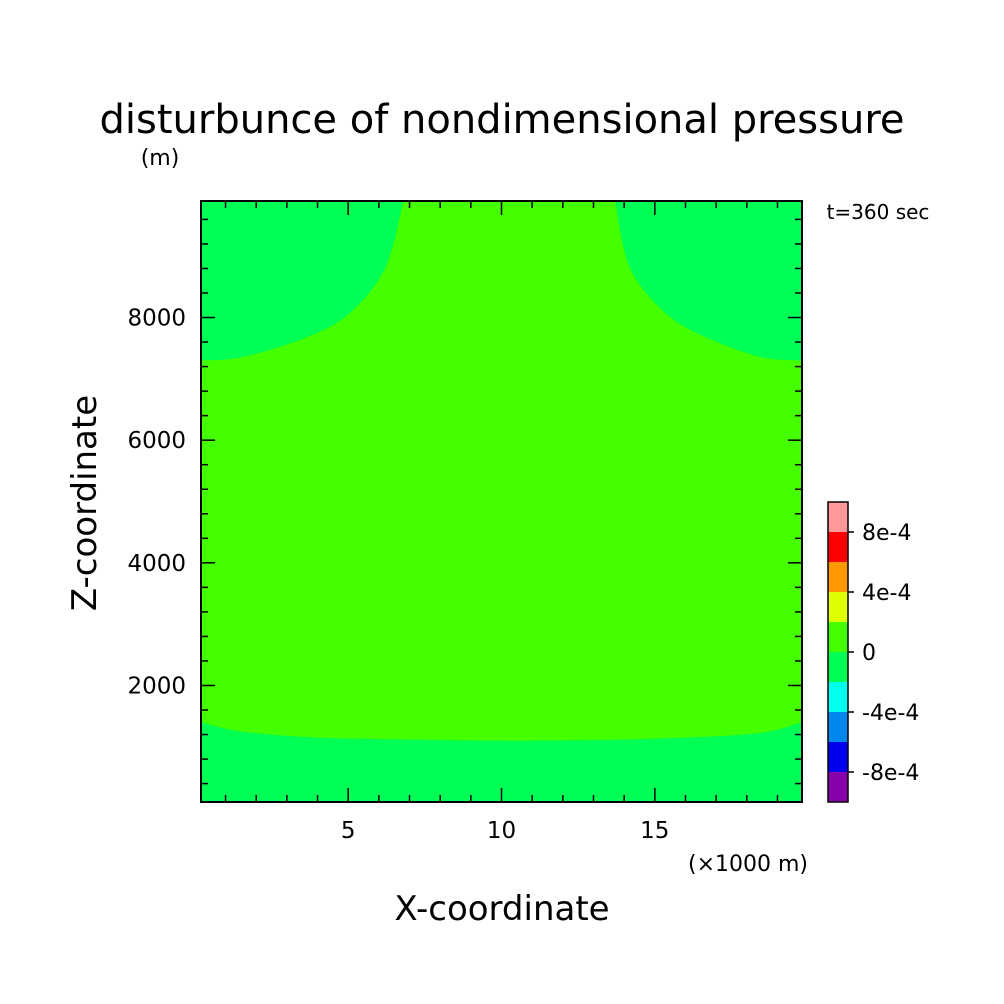  I want to click on colorbar-tick-label: -4e-4, so click(890, 713).